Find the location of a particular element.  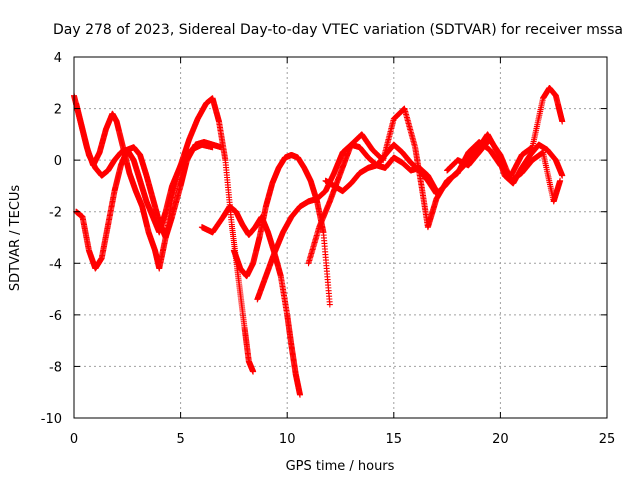

x-tick-label: 25 is located at coordinates (607, 439).